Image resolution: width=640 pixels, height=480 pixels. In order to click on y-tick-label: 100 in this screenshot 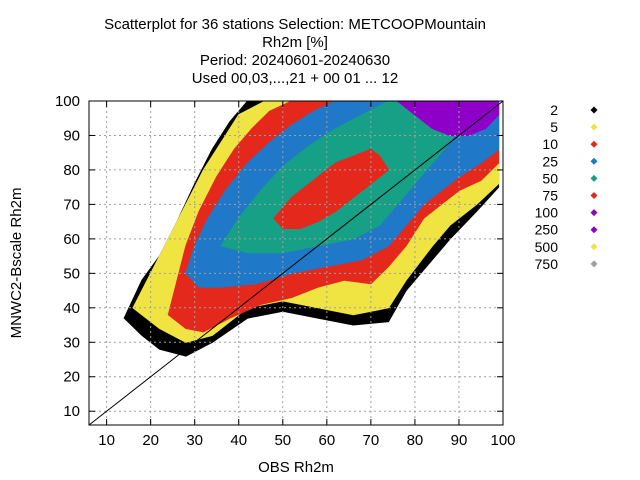, I will do `click(67, 101)`.